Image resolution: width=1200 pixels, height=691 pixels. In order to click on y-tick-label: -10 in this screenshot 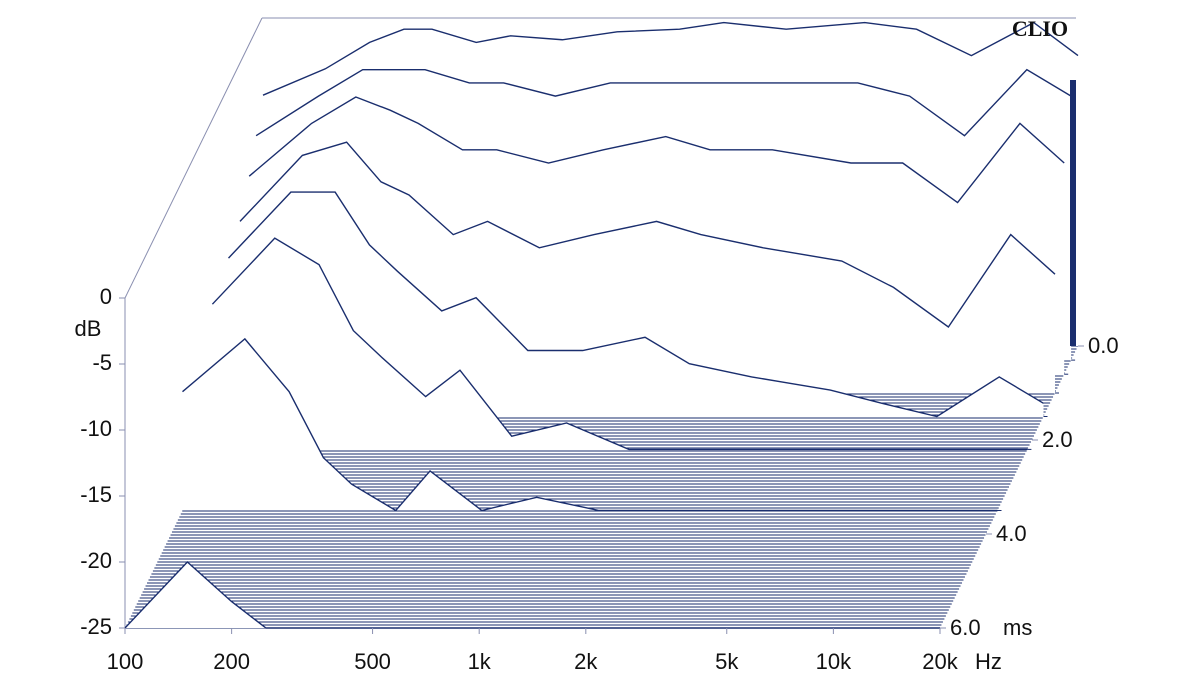, I will do `click(96, 428)`.